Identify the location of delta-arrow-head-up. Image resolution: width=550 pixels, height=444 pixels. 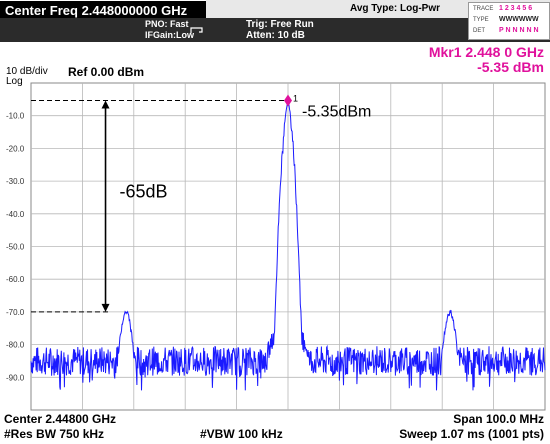
(105, 104).